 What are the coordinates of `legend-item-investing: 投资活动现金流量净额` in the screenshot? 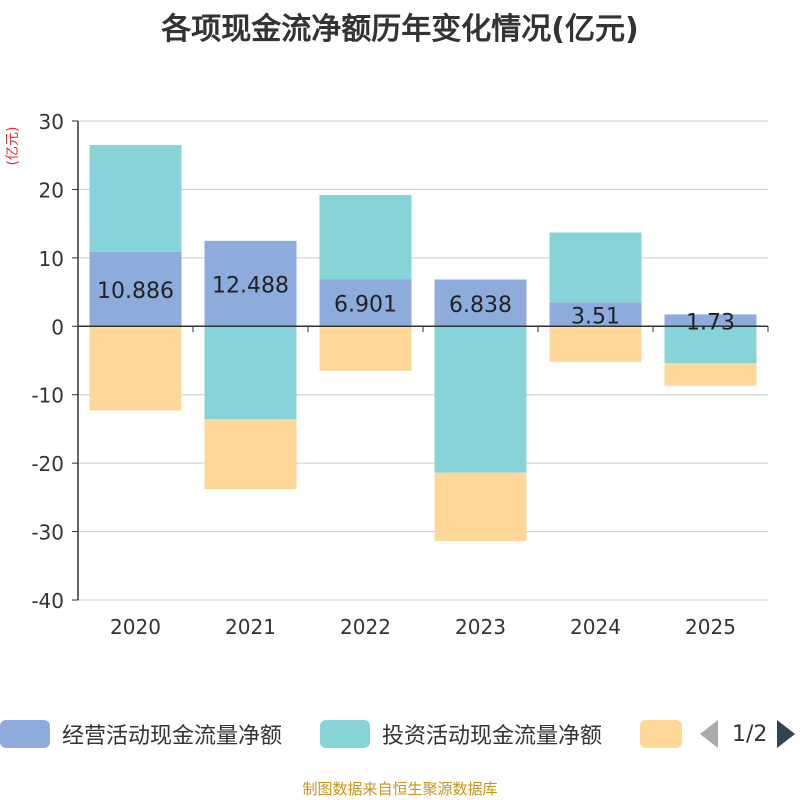 It's located at (461, 734).